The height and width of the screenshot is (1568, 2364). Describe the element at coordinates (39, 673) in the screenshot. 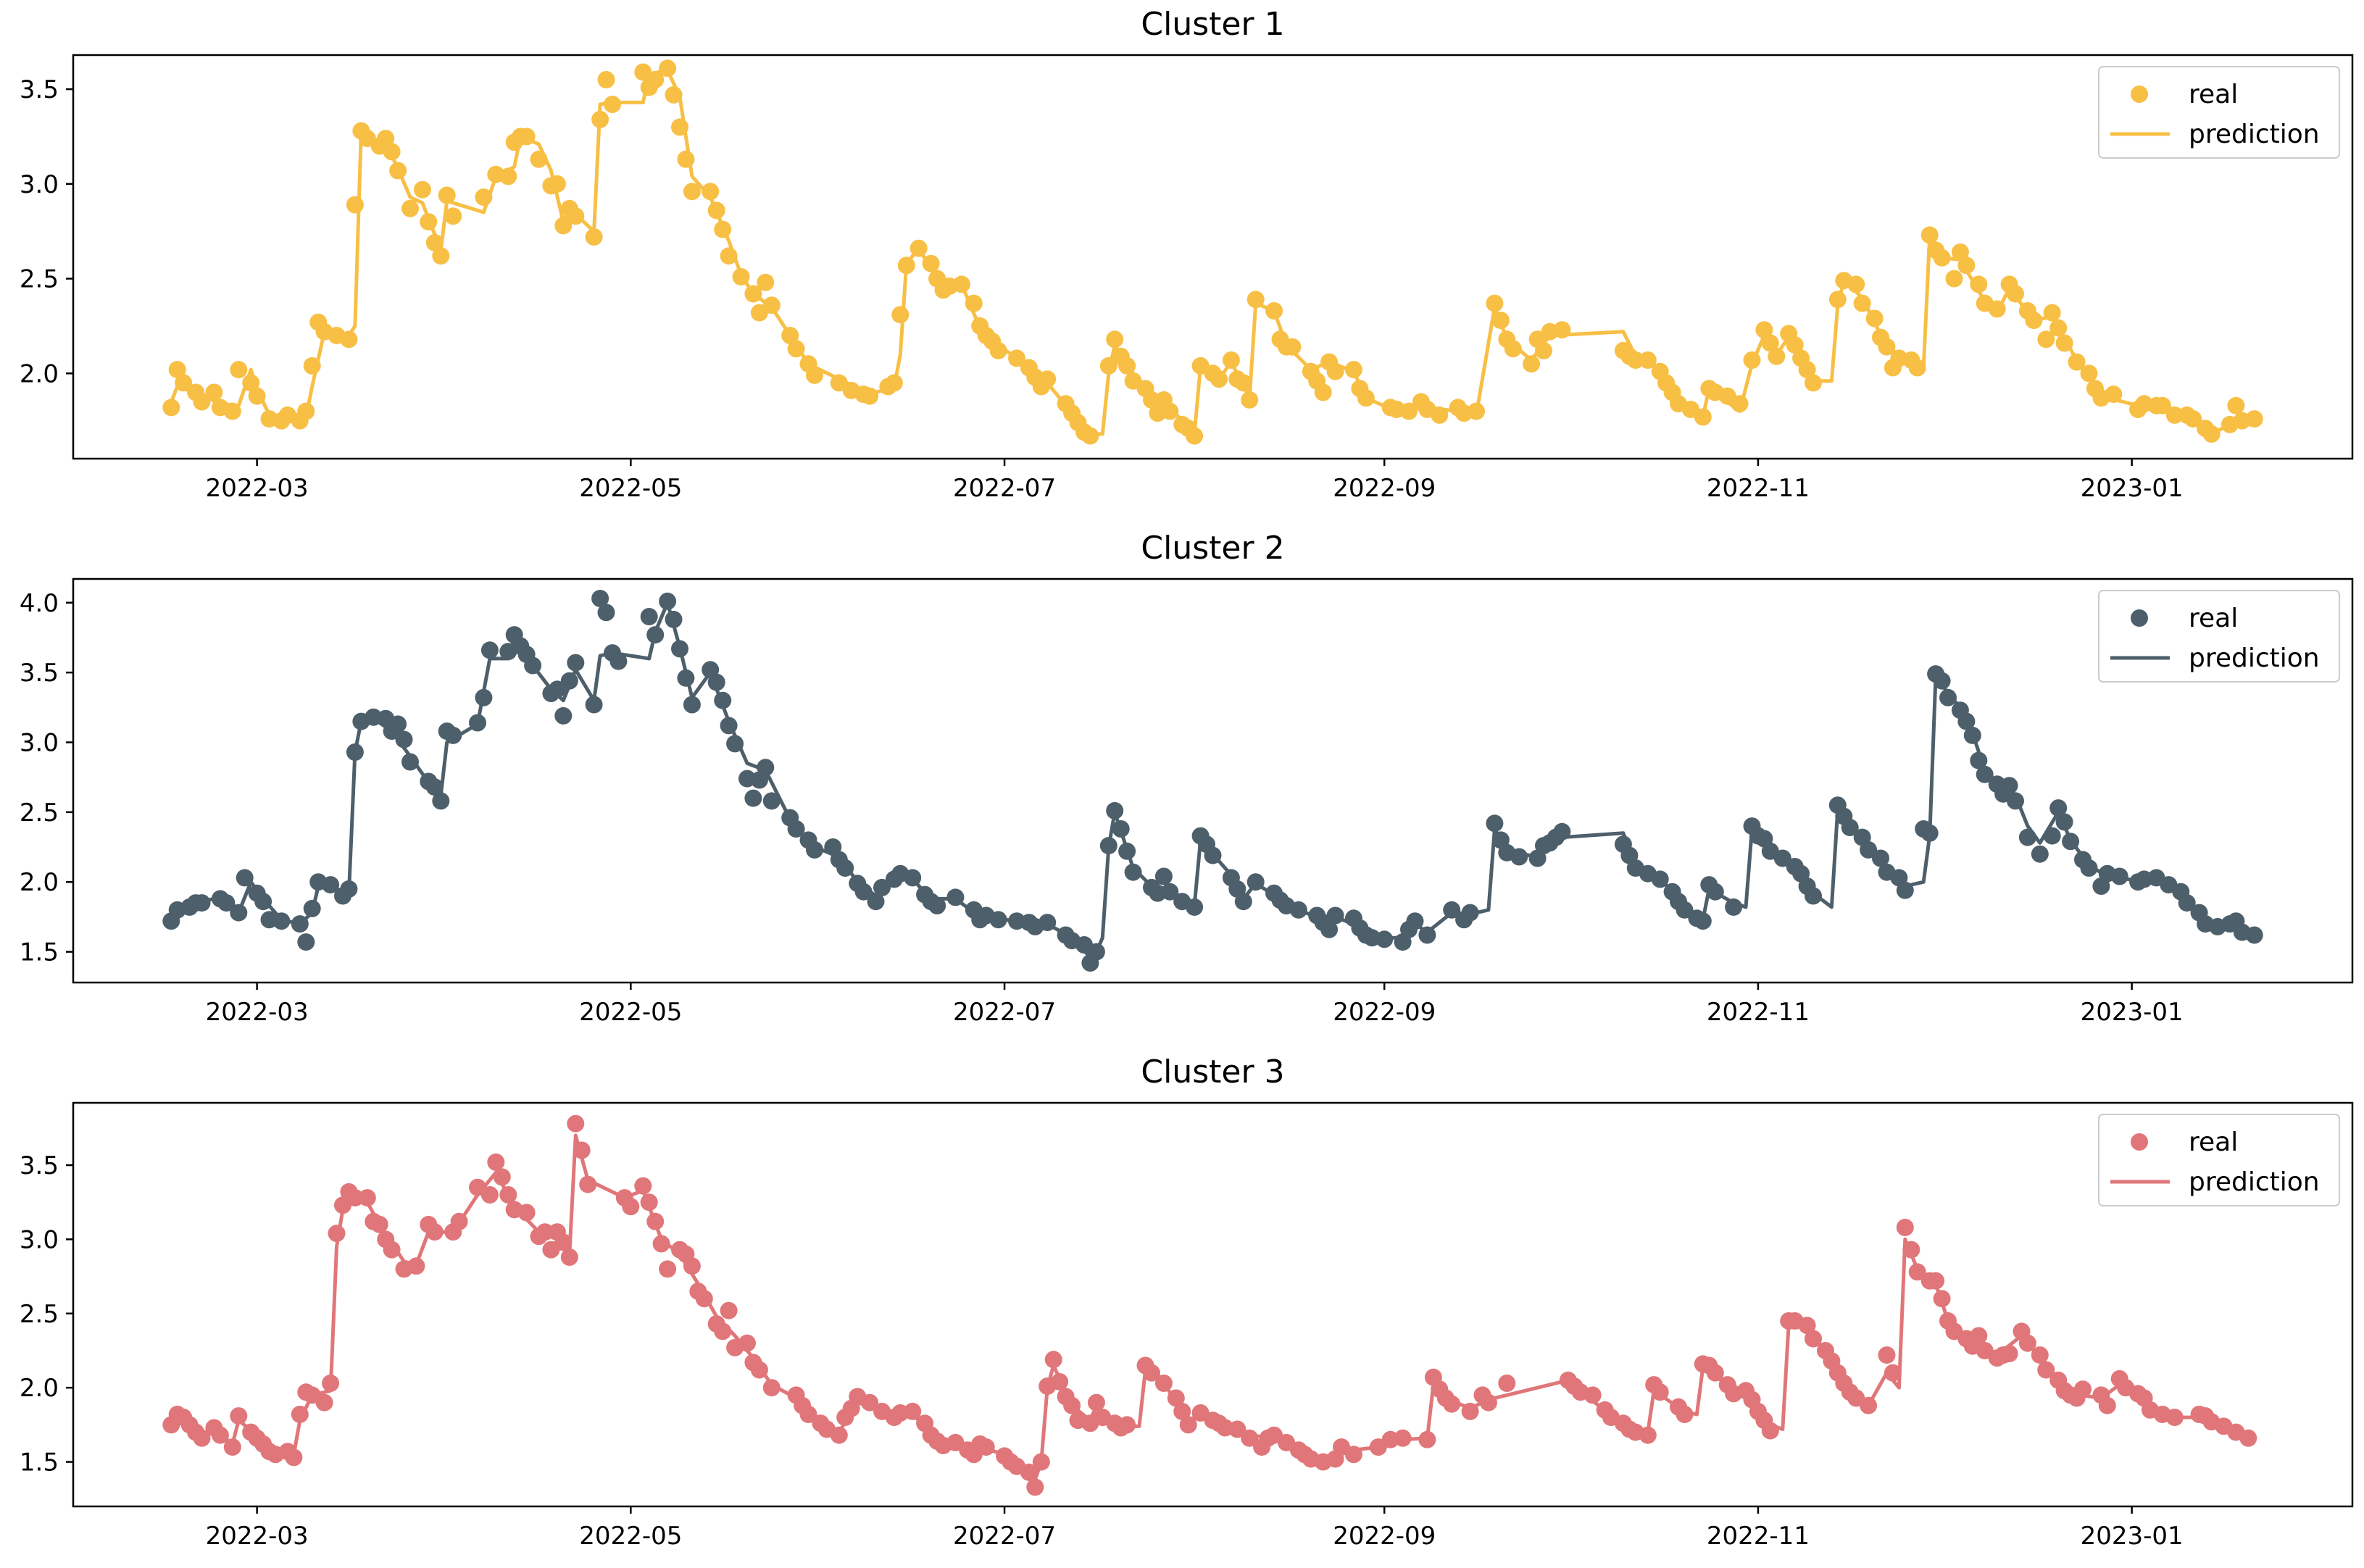

I see `y-tick-label: 3.5` at that location.